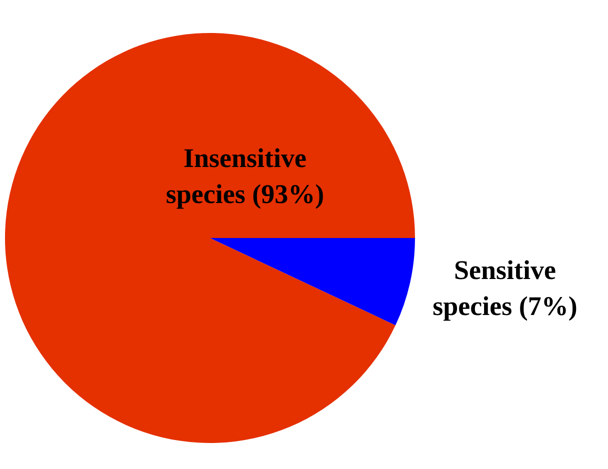  What do you see at coordinates (505, 287) in the screenshot?
I see `slice-label: Sensitive species (7%)` at bounding box center [505, 287].